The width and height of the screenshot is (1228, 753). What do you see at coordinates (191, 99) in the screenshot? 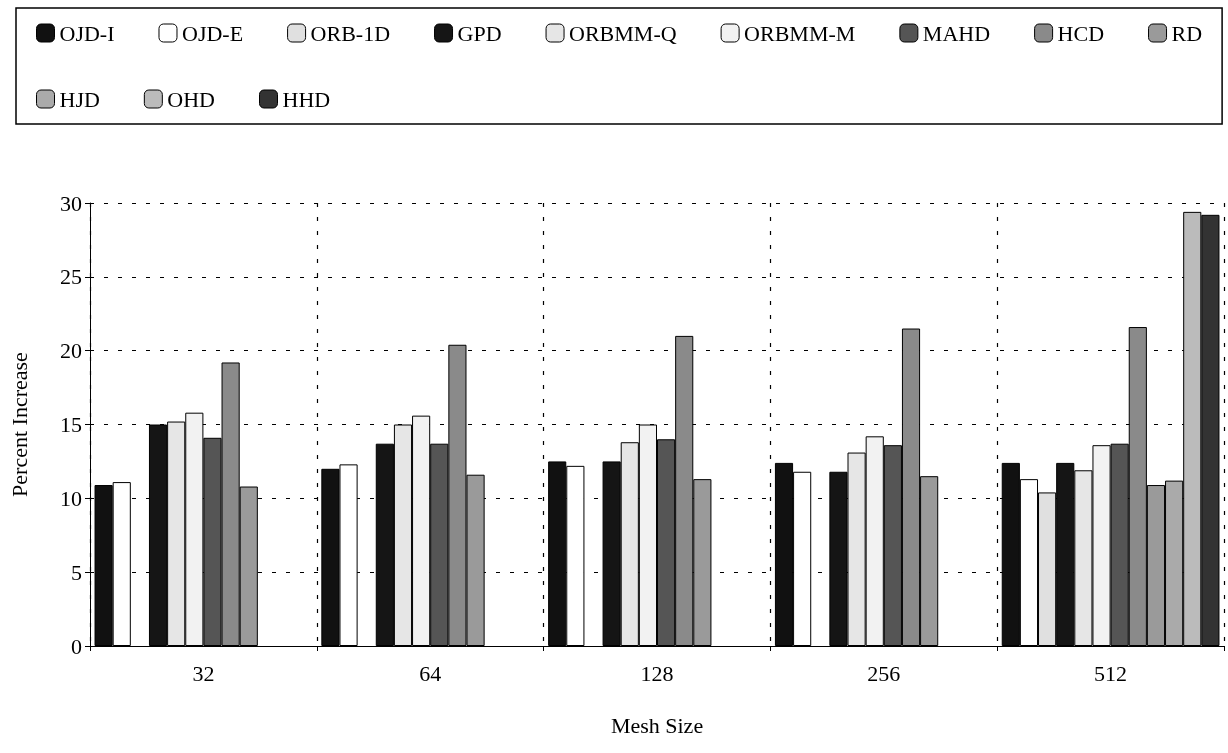
I see `legend-label: OHD` at bounding box center [191, 99].